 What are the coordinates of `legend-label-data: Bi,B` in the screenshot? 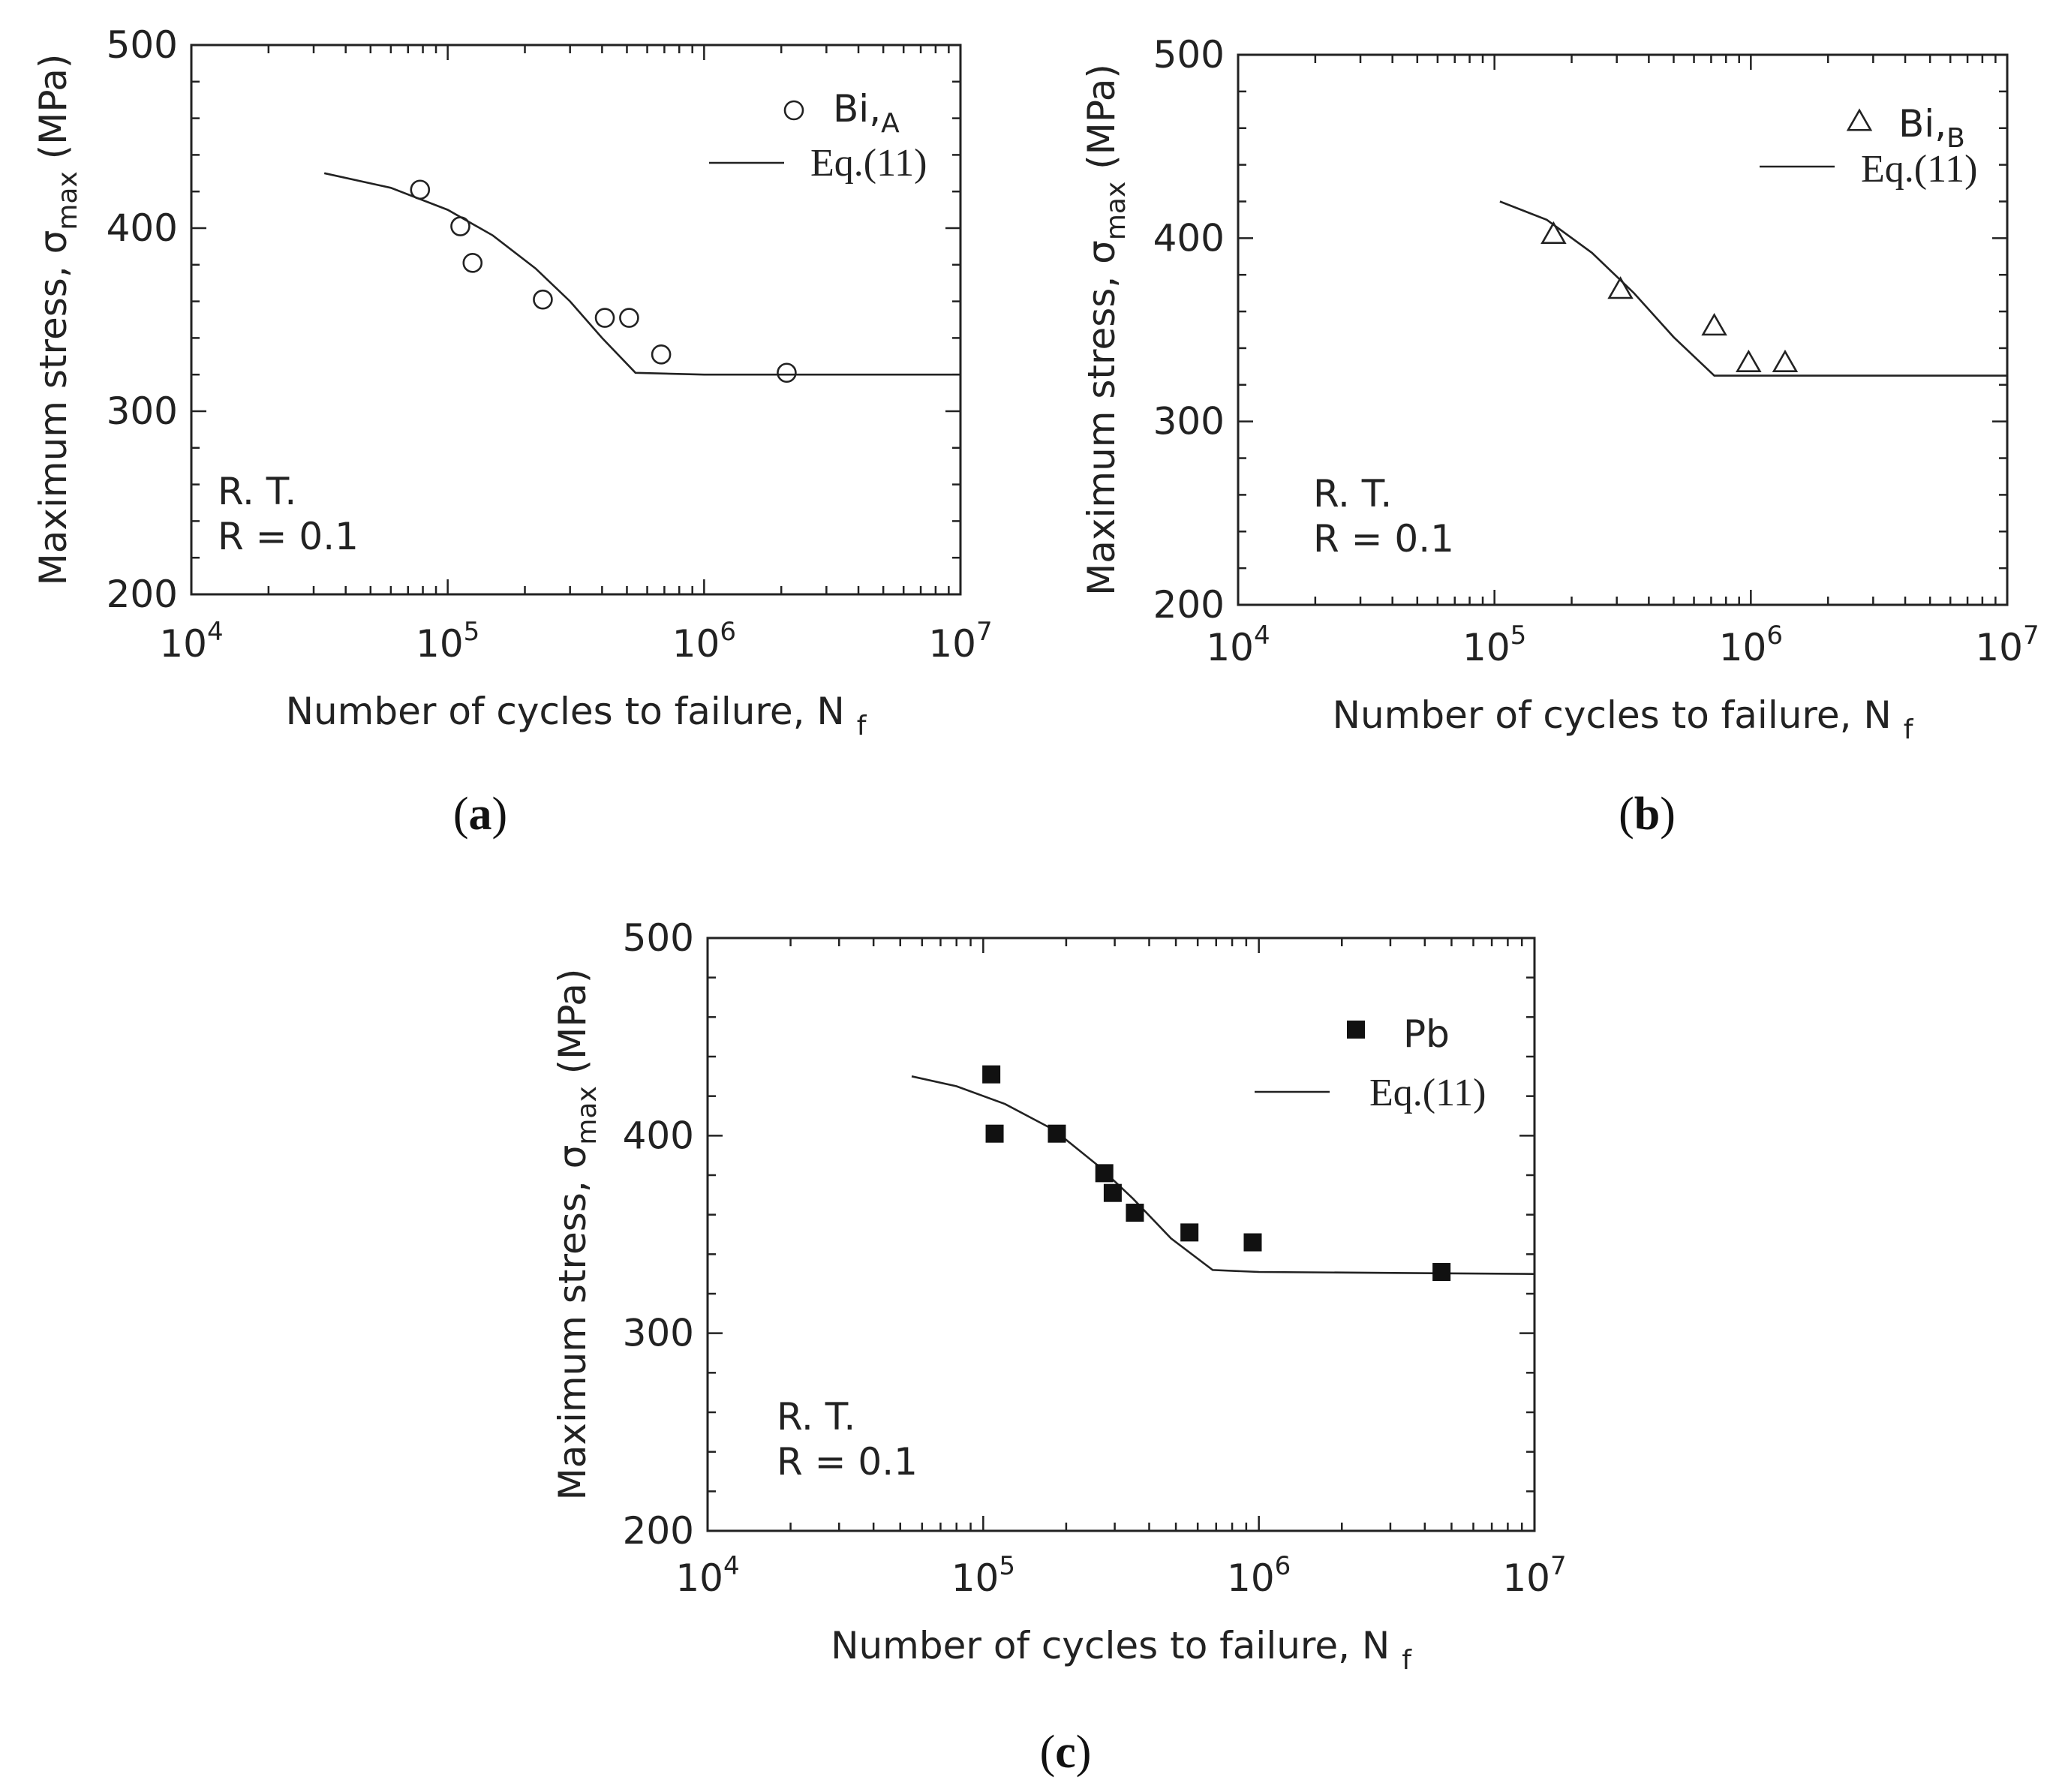 It's located at (1932, 128).